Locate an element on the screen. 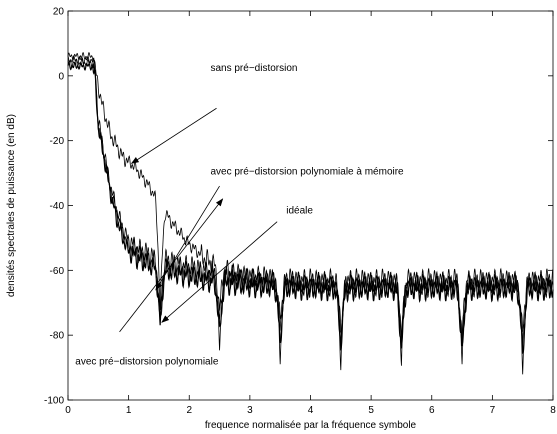 Image resolution: width=557 pixels, height=434 pixels. y-tick-label: 20 is located at coordinates (59, 12).